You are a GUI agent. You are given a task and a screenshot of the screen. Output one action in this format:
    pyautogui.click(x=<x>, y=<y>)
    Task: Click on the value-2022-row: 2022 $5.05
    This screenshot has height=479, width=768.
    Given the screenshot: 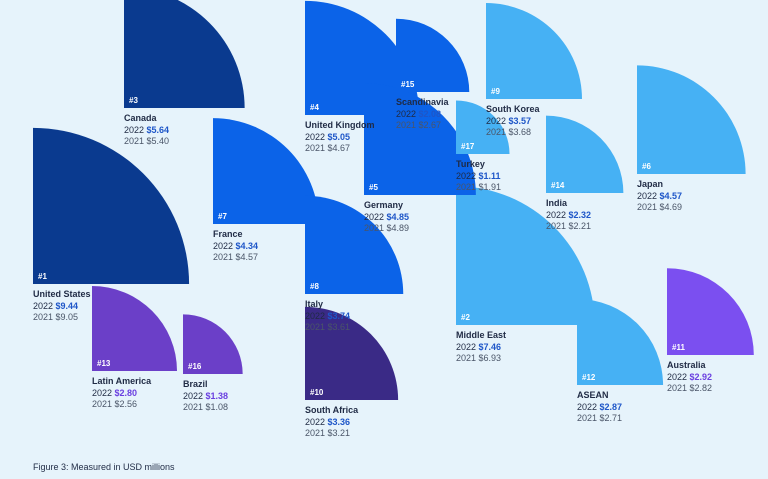 What is the action you would take?
    pyautogui.click(x=340, y=138)
    